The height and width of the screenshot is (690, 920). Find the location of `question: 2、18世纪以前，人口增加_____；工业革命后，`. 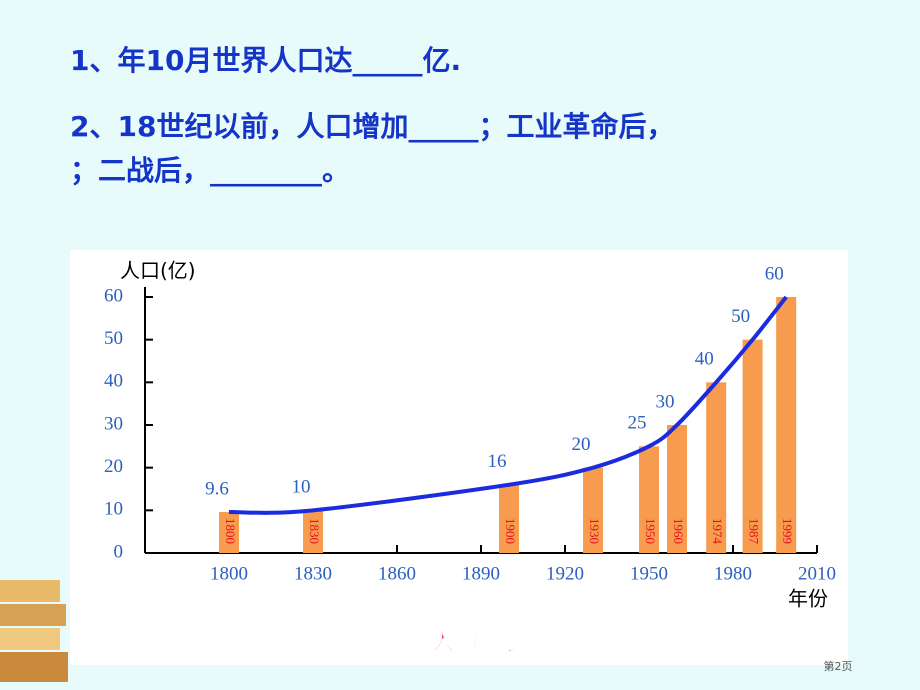

question: 2、18世纪以前，人口增加_____；工业革命后， is located at coordinates (372, 126).